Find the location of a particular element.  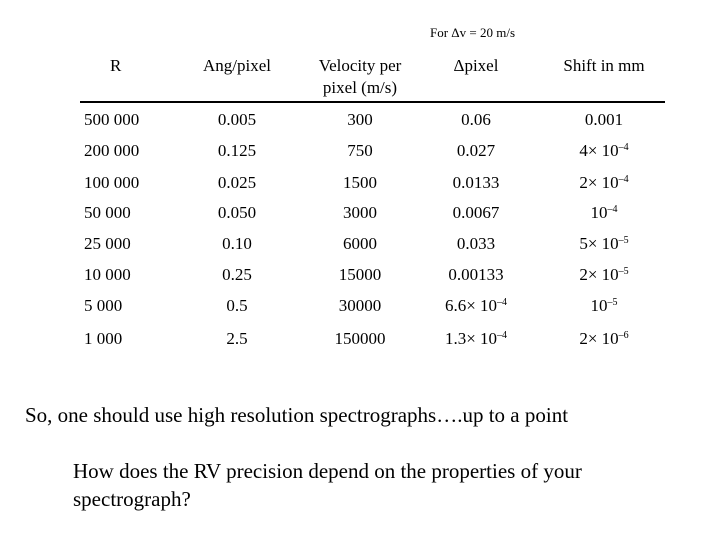

cell-r: 25 000 is located at coordinates (107, 244).